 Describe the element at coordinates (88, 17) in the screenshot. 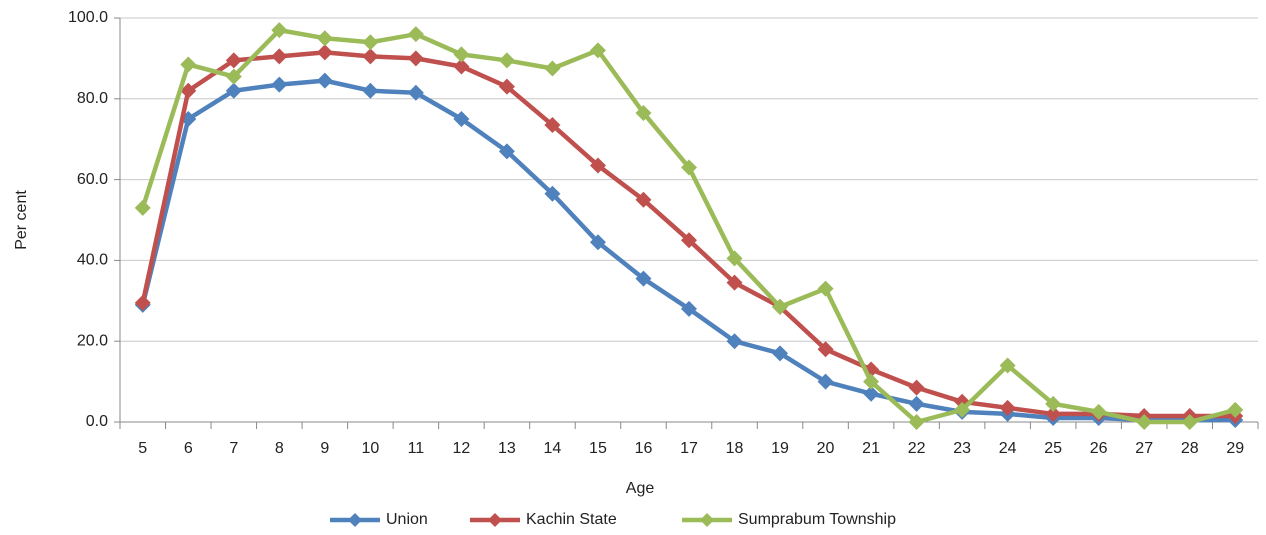

I see `y-tick-label: 100.0` at that location.